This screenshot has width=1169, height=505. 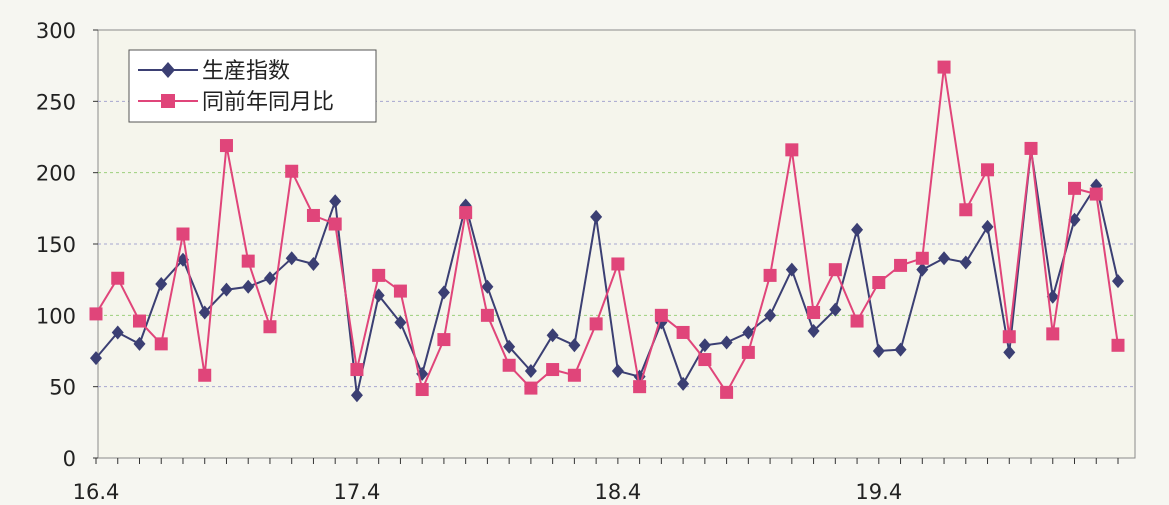 I want to click on x-axis-ticks: 16.4 17.4 18.4 19.4, so click(x=596, y=481).